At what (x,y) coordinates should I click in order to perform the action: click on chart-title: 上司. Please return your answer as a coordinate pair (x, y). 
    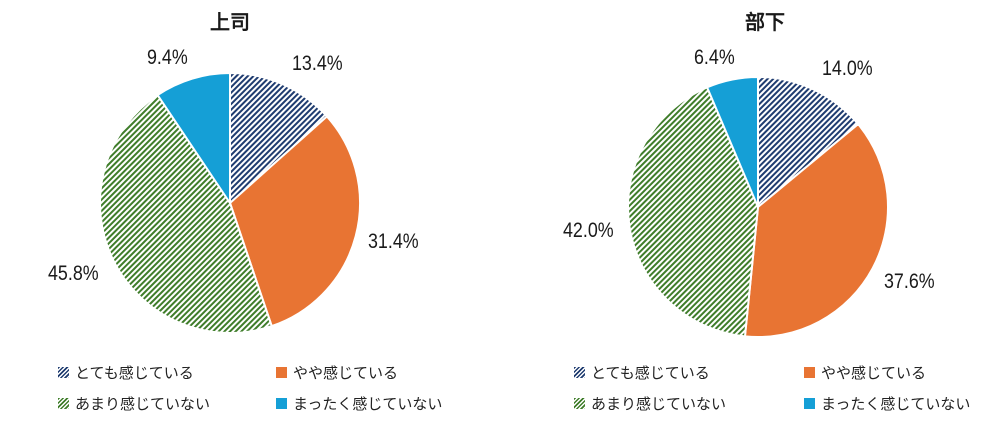
    Looking at the image, I should click on (230, 22).